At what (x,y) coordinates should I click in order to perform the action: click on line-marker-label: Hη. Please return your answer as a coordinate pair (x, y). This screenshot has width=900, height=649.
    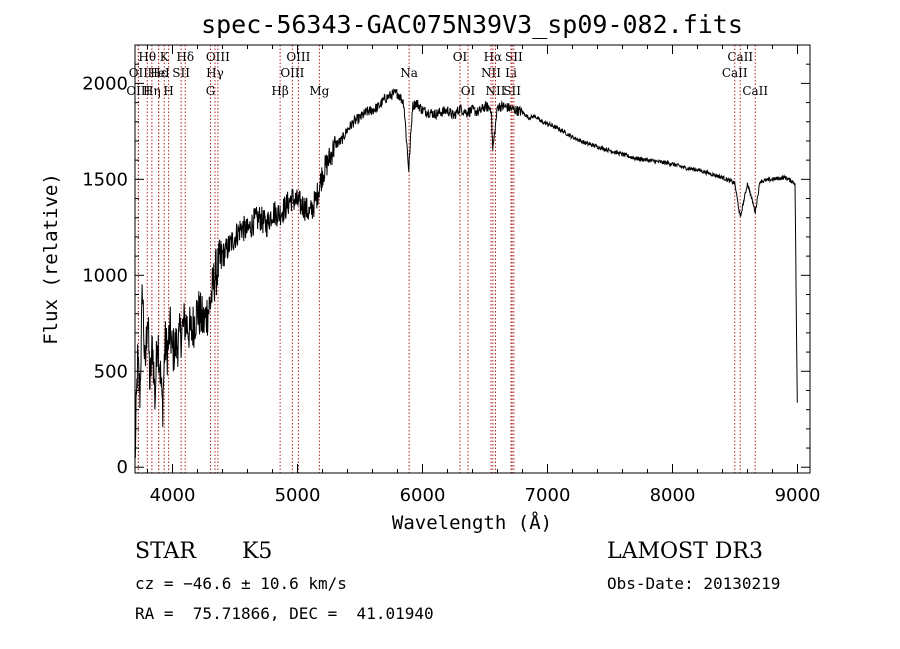
    Looking at the image, I should click on (152, 91).